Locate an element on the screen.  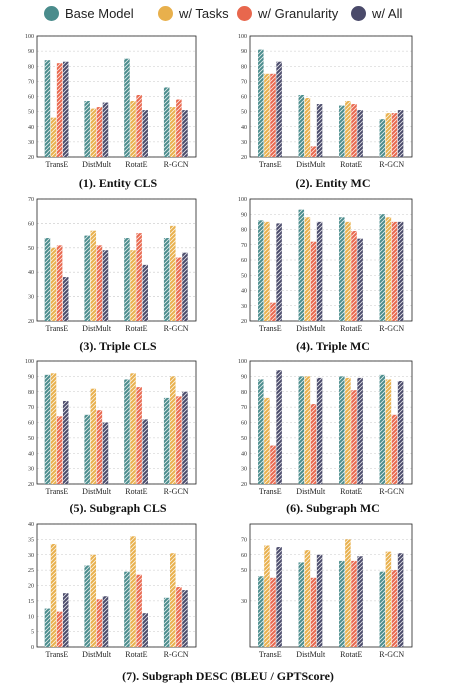
x-tick-label: TransE is located at coordinates (56, 491).